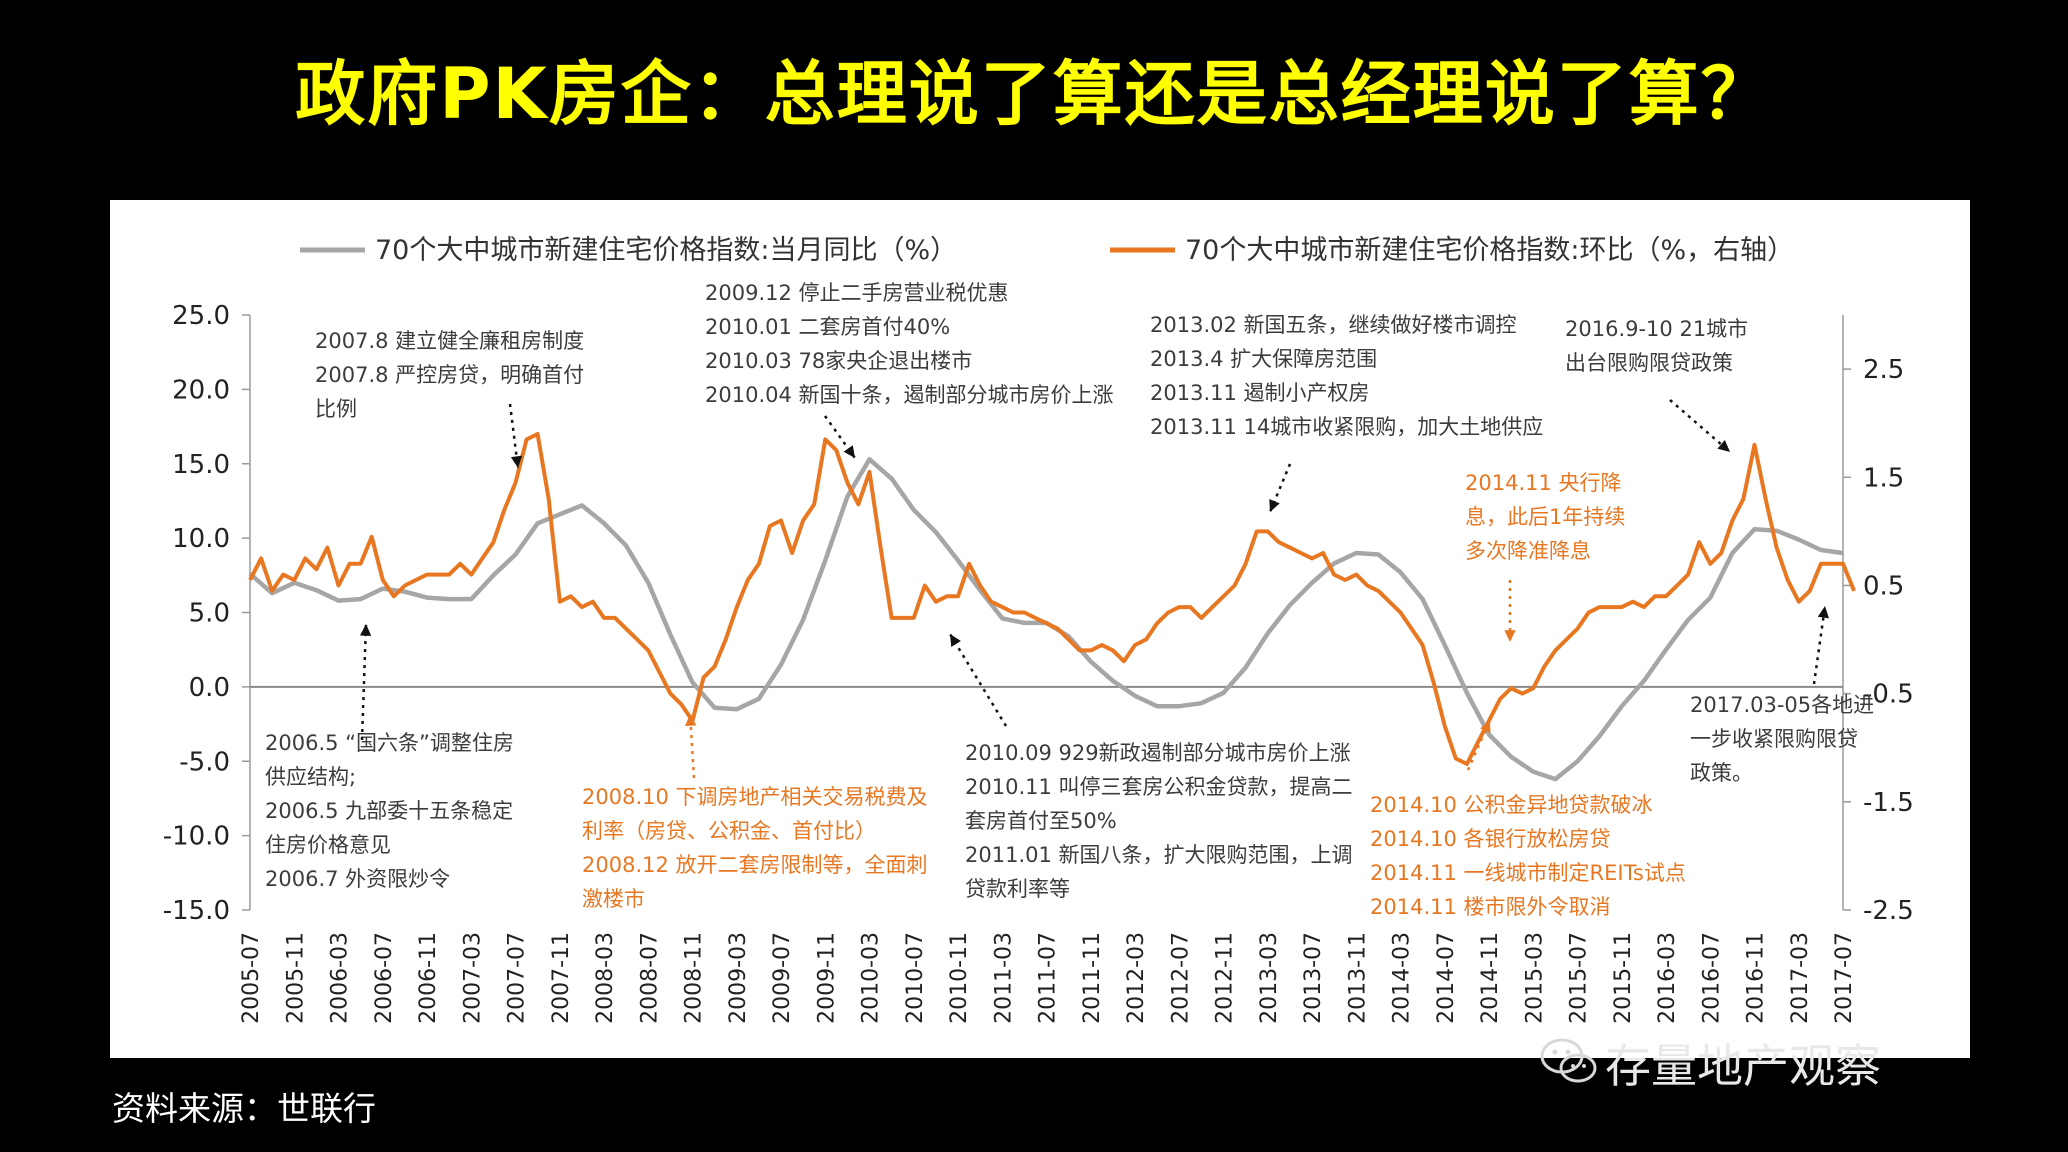  I want to click on left-axis-tick-label: 5.0, so click(209, 614).